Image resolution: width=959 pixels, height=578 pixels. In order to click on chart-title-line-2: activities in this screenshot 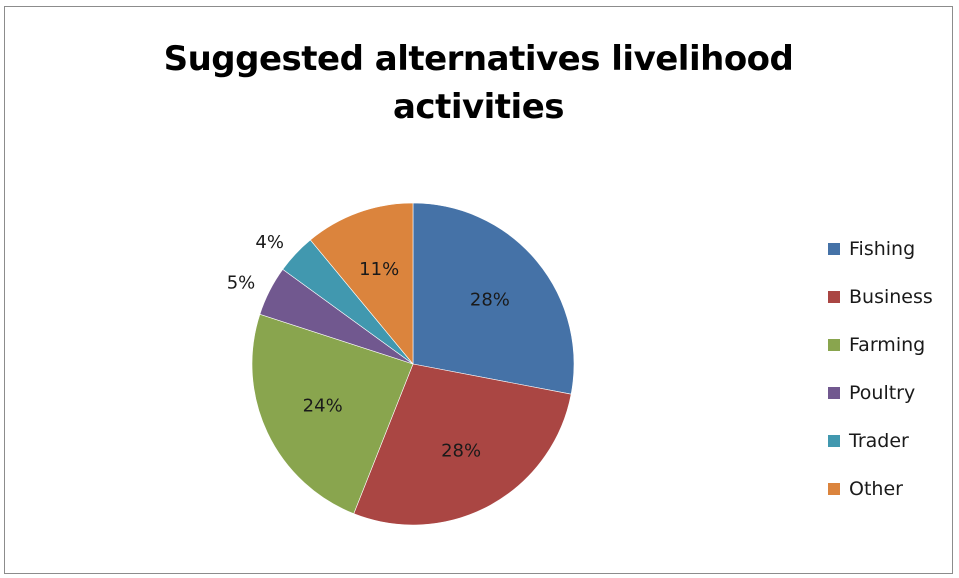, I will do `click(478, 107)`.